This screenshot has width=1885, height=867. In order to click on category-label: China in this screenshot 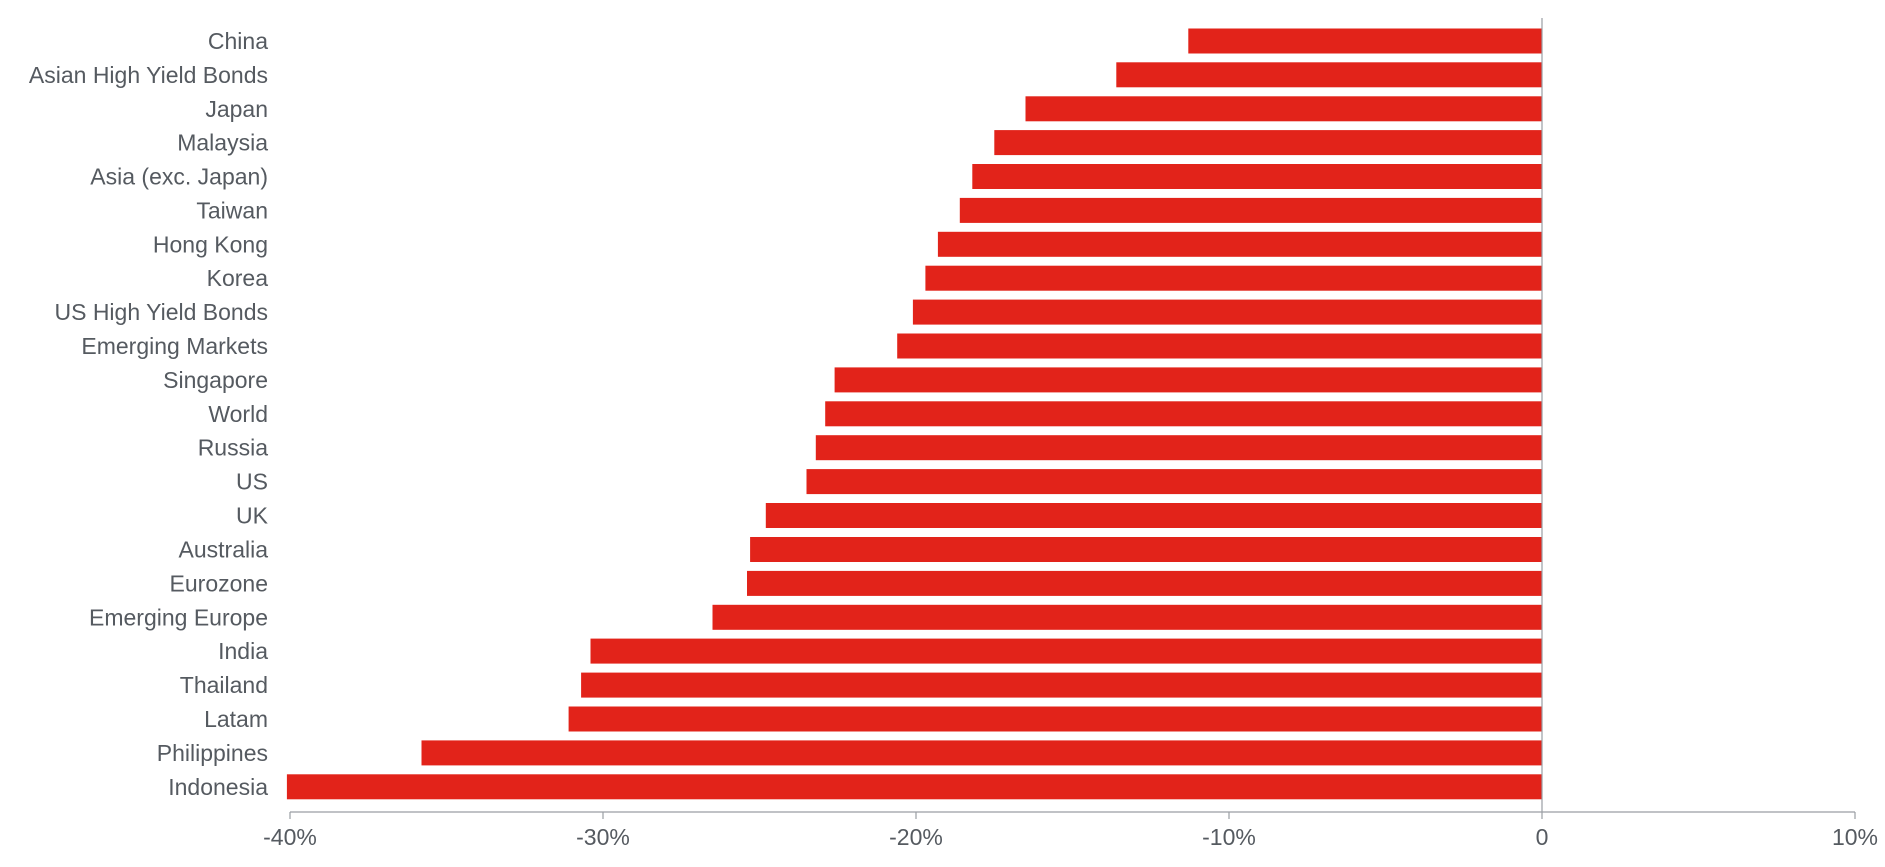, I will do `click(238, 41)`.